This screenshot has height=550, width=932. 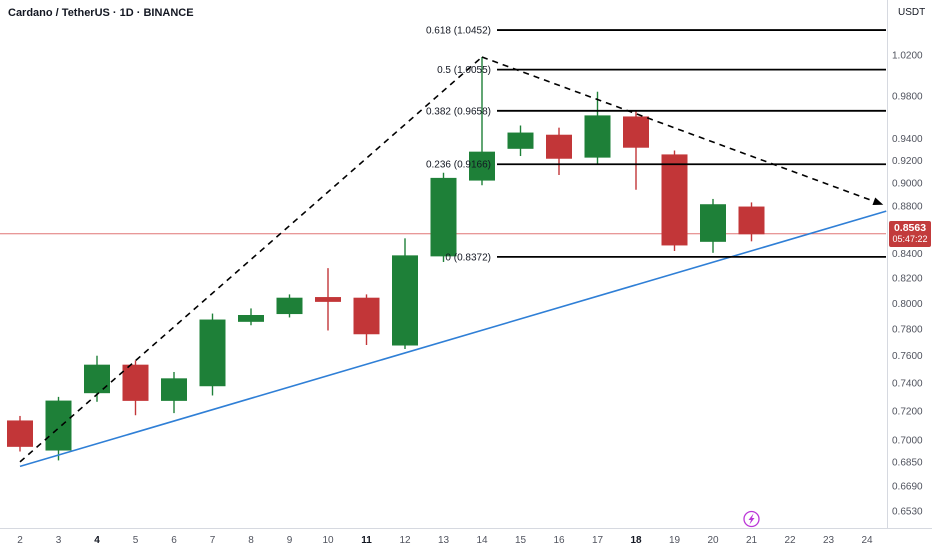 What do you see at coordinates (907, 511) in the screenshot?
I see `price-axis-label: 0.6530` at bounding box center [907, 511].